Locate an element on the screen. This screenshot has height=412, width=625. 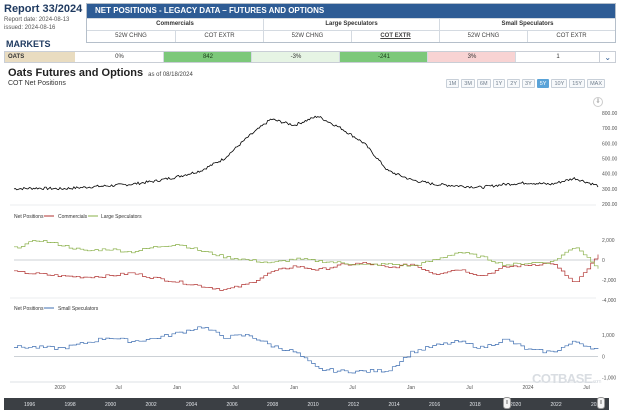
commercials-cot-extr: 842 is located at coordinates (207, 57).